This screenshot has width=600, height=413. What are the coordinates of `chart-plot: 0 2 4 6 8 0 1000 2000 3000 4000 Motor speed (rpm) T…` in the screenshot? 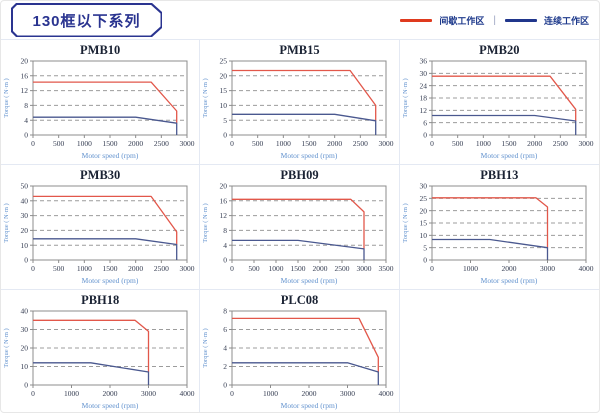 It's located at (298, 358).